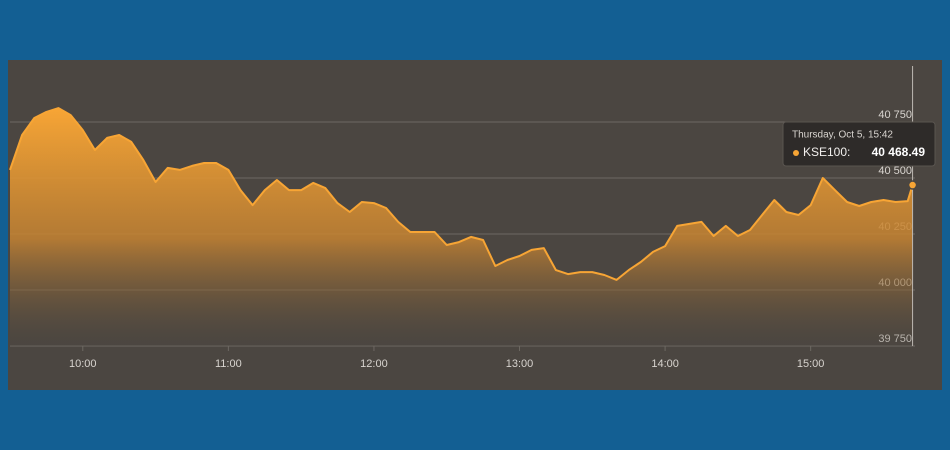  I want to click on tooltip: Thursday, Oct 5, 15:42 KSE100: 40 468.49, so click(859, 144).